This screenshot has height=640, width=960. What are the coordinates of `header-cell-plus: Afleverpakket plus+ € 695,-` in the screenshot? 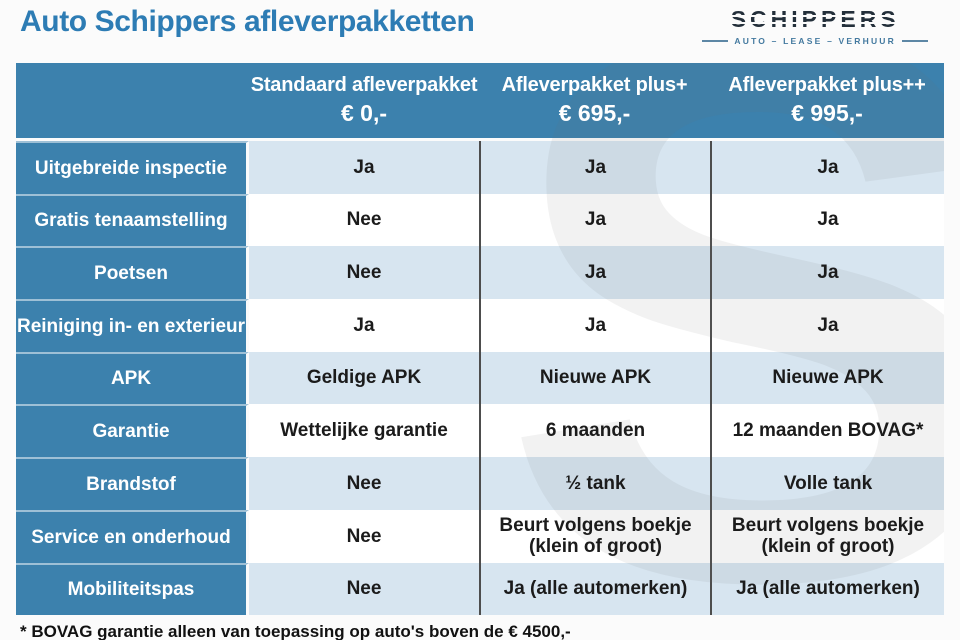 It's located at (594, 100).